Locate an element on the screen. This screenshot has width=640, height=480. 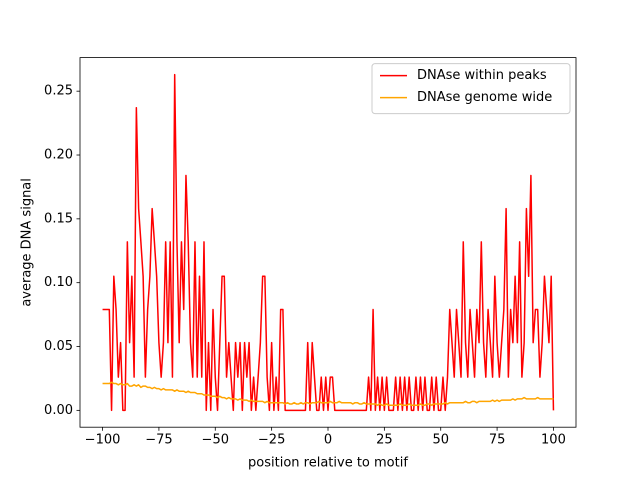
x-tick-label: −50 is located at coordinates (215, 440).